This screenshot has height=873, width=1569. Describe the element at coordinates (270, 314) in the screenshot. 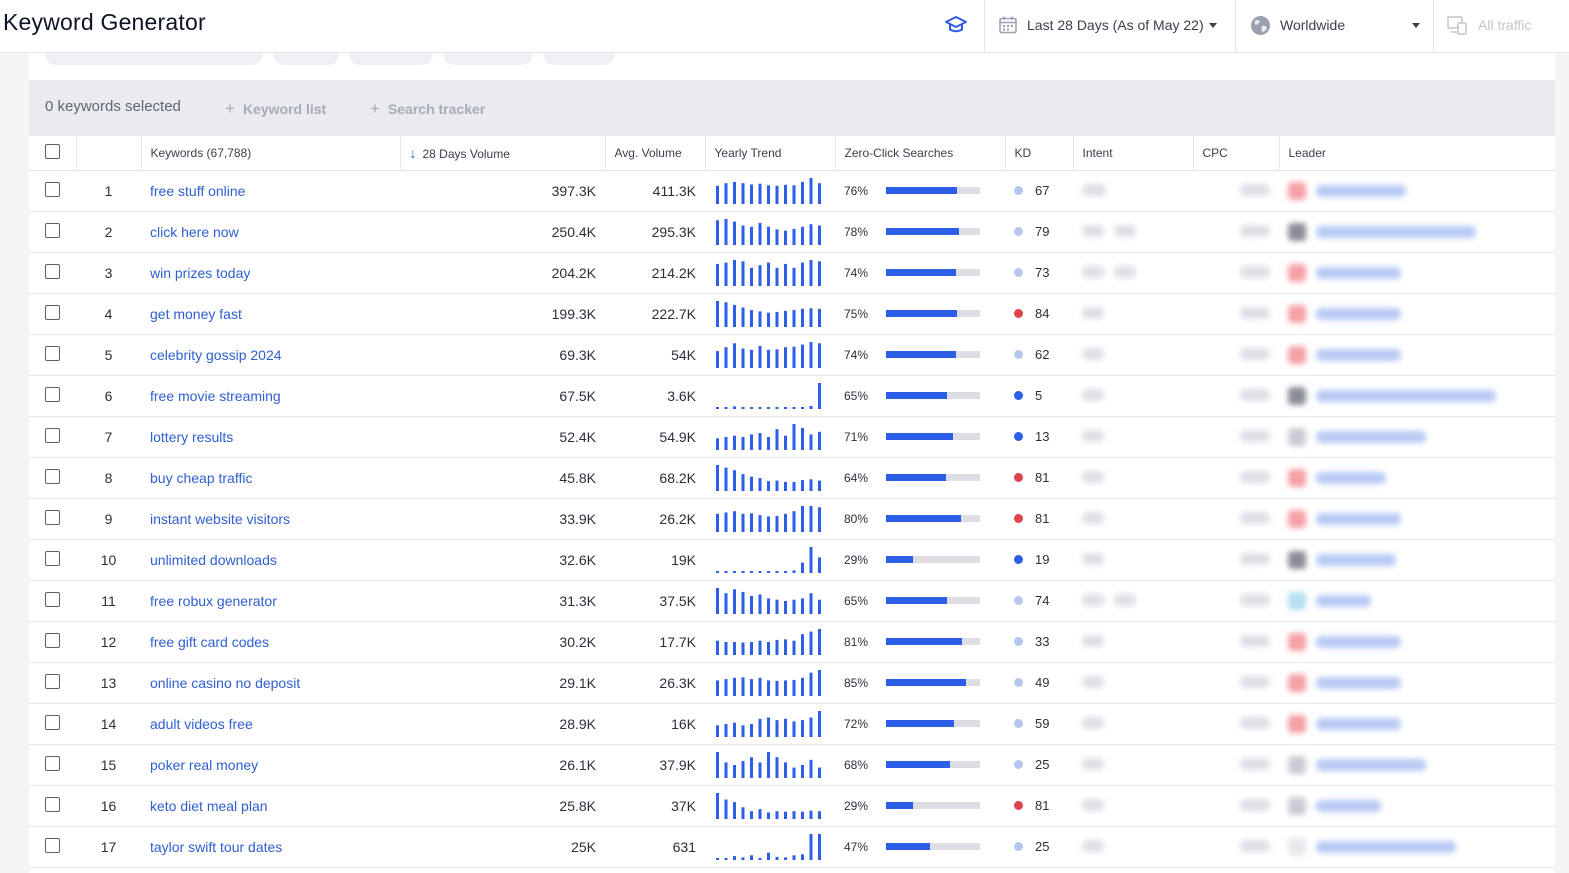

I see `keyword-link: get money fast` at that location.